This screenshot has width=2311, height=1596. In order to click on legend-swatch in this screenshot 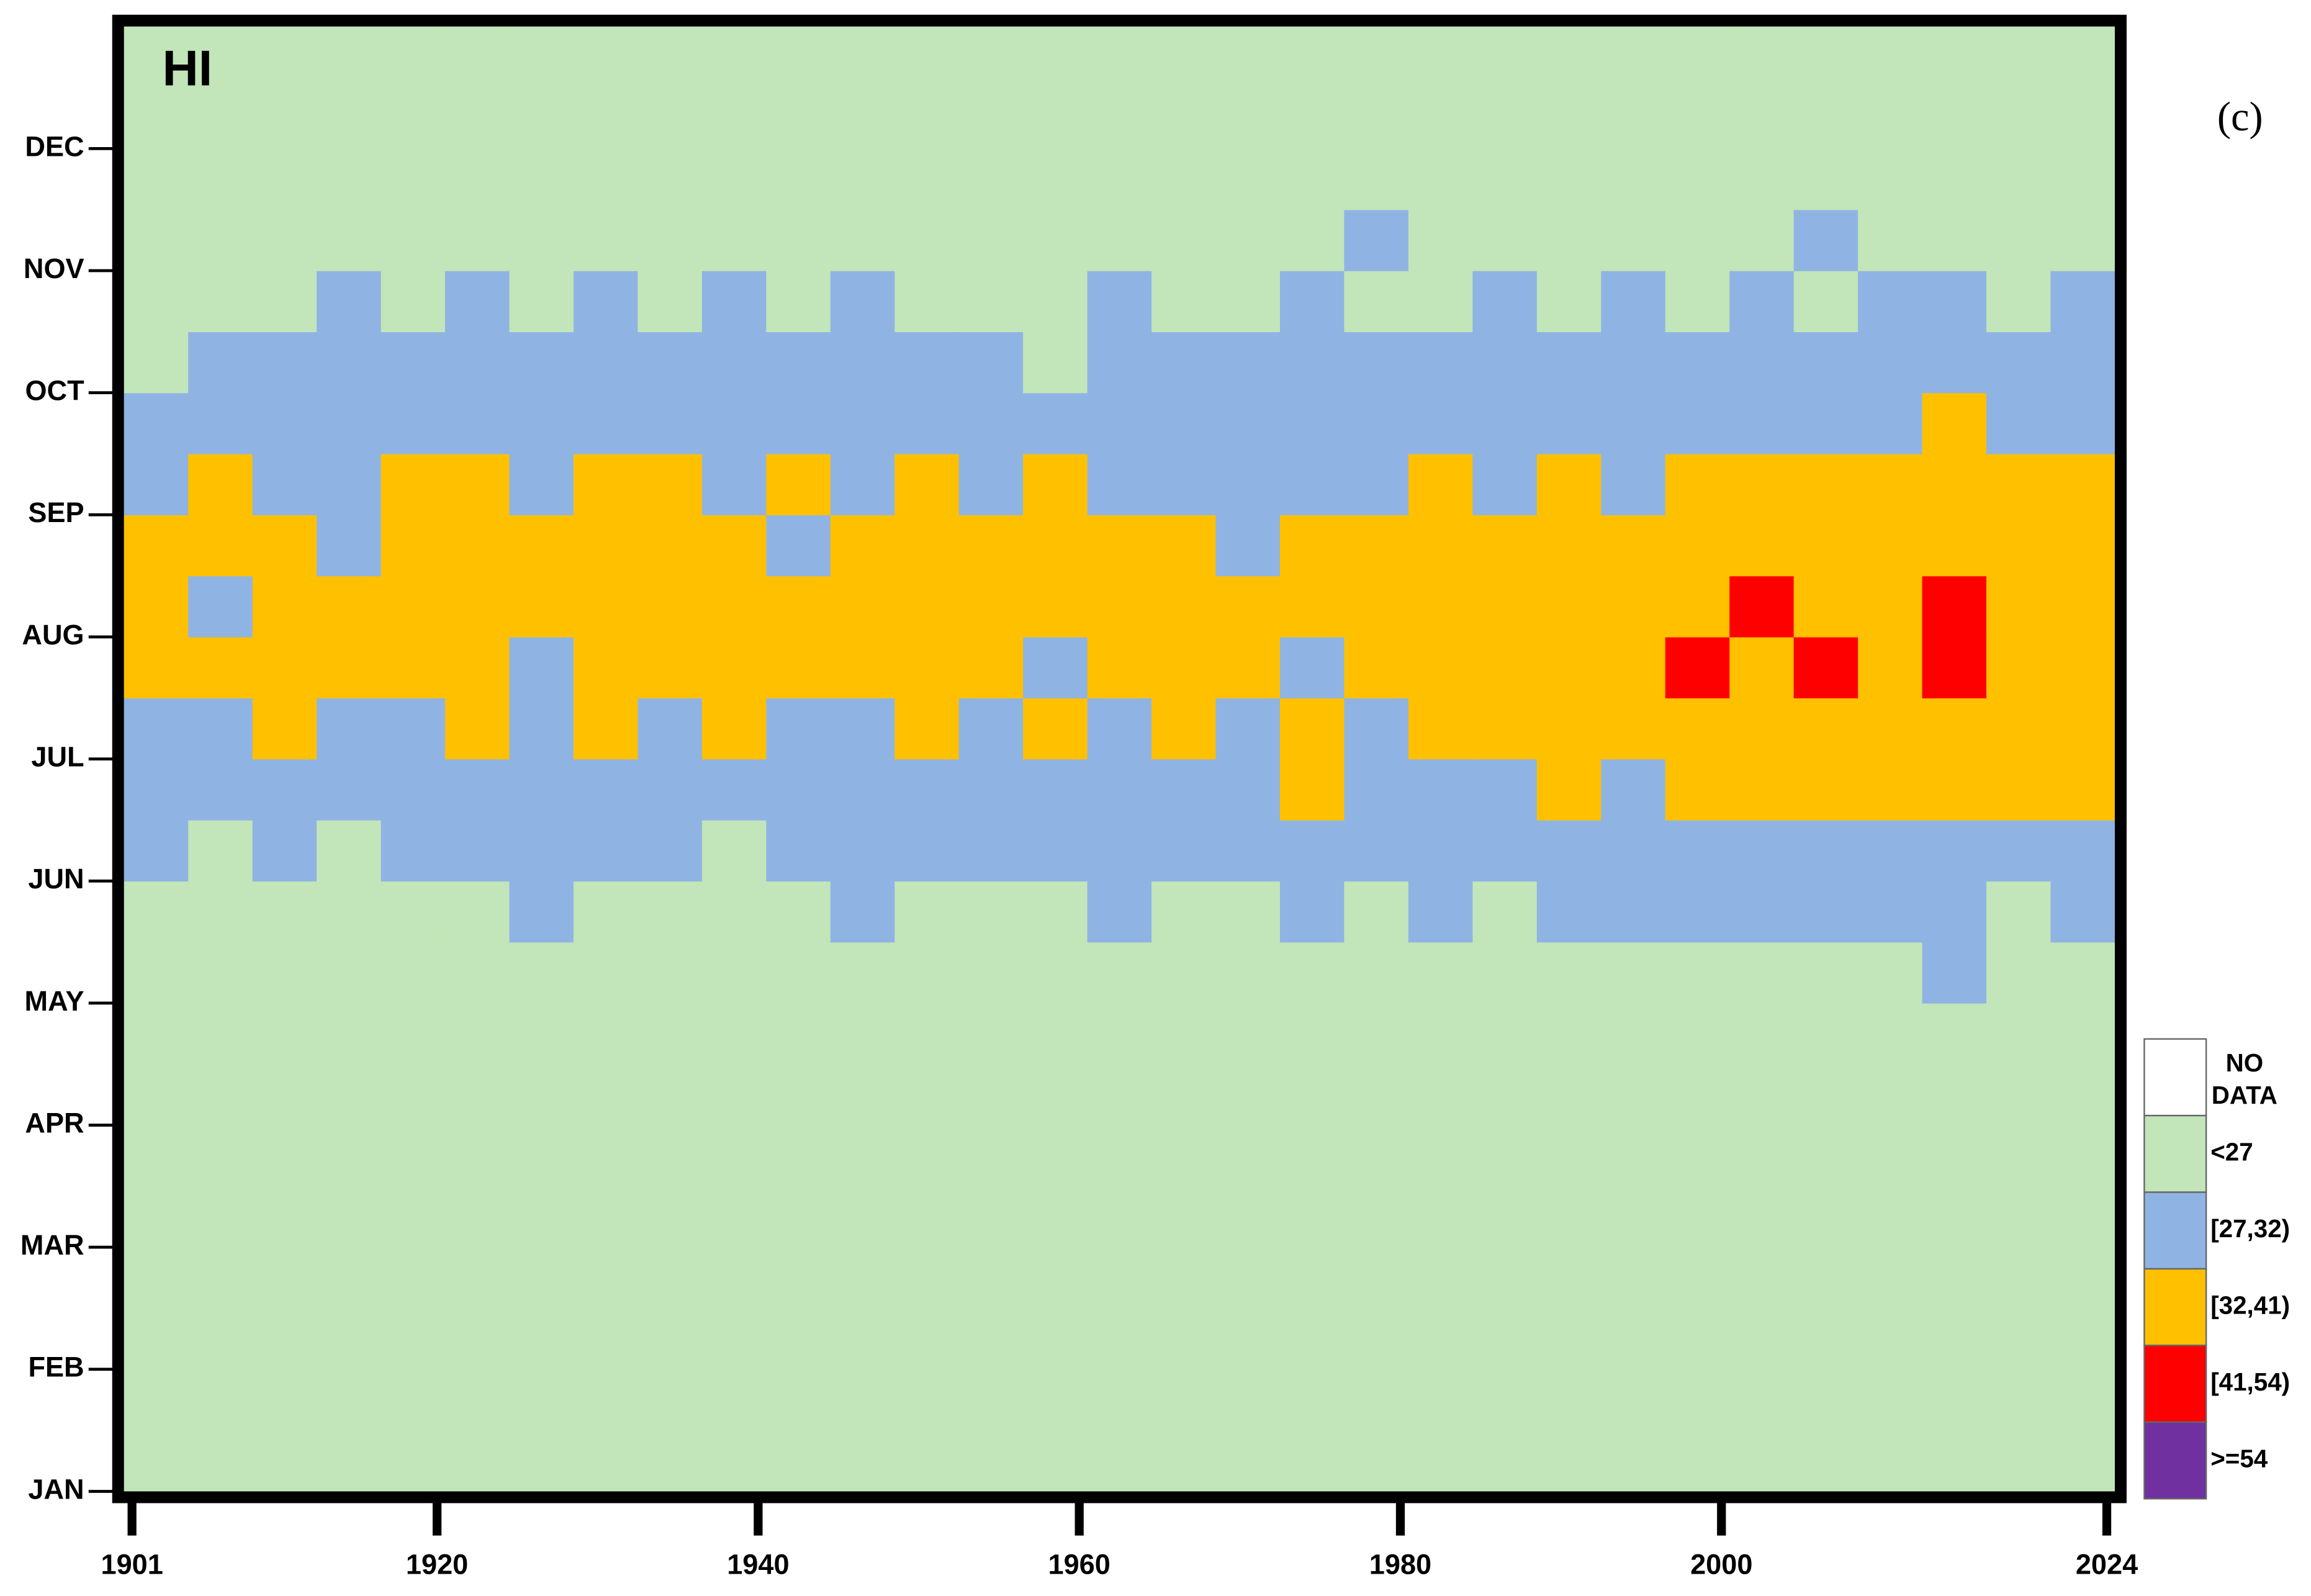, I will do `click(2175, 1153)`.